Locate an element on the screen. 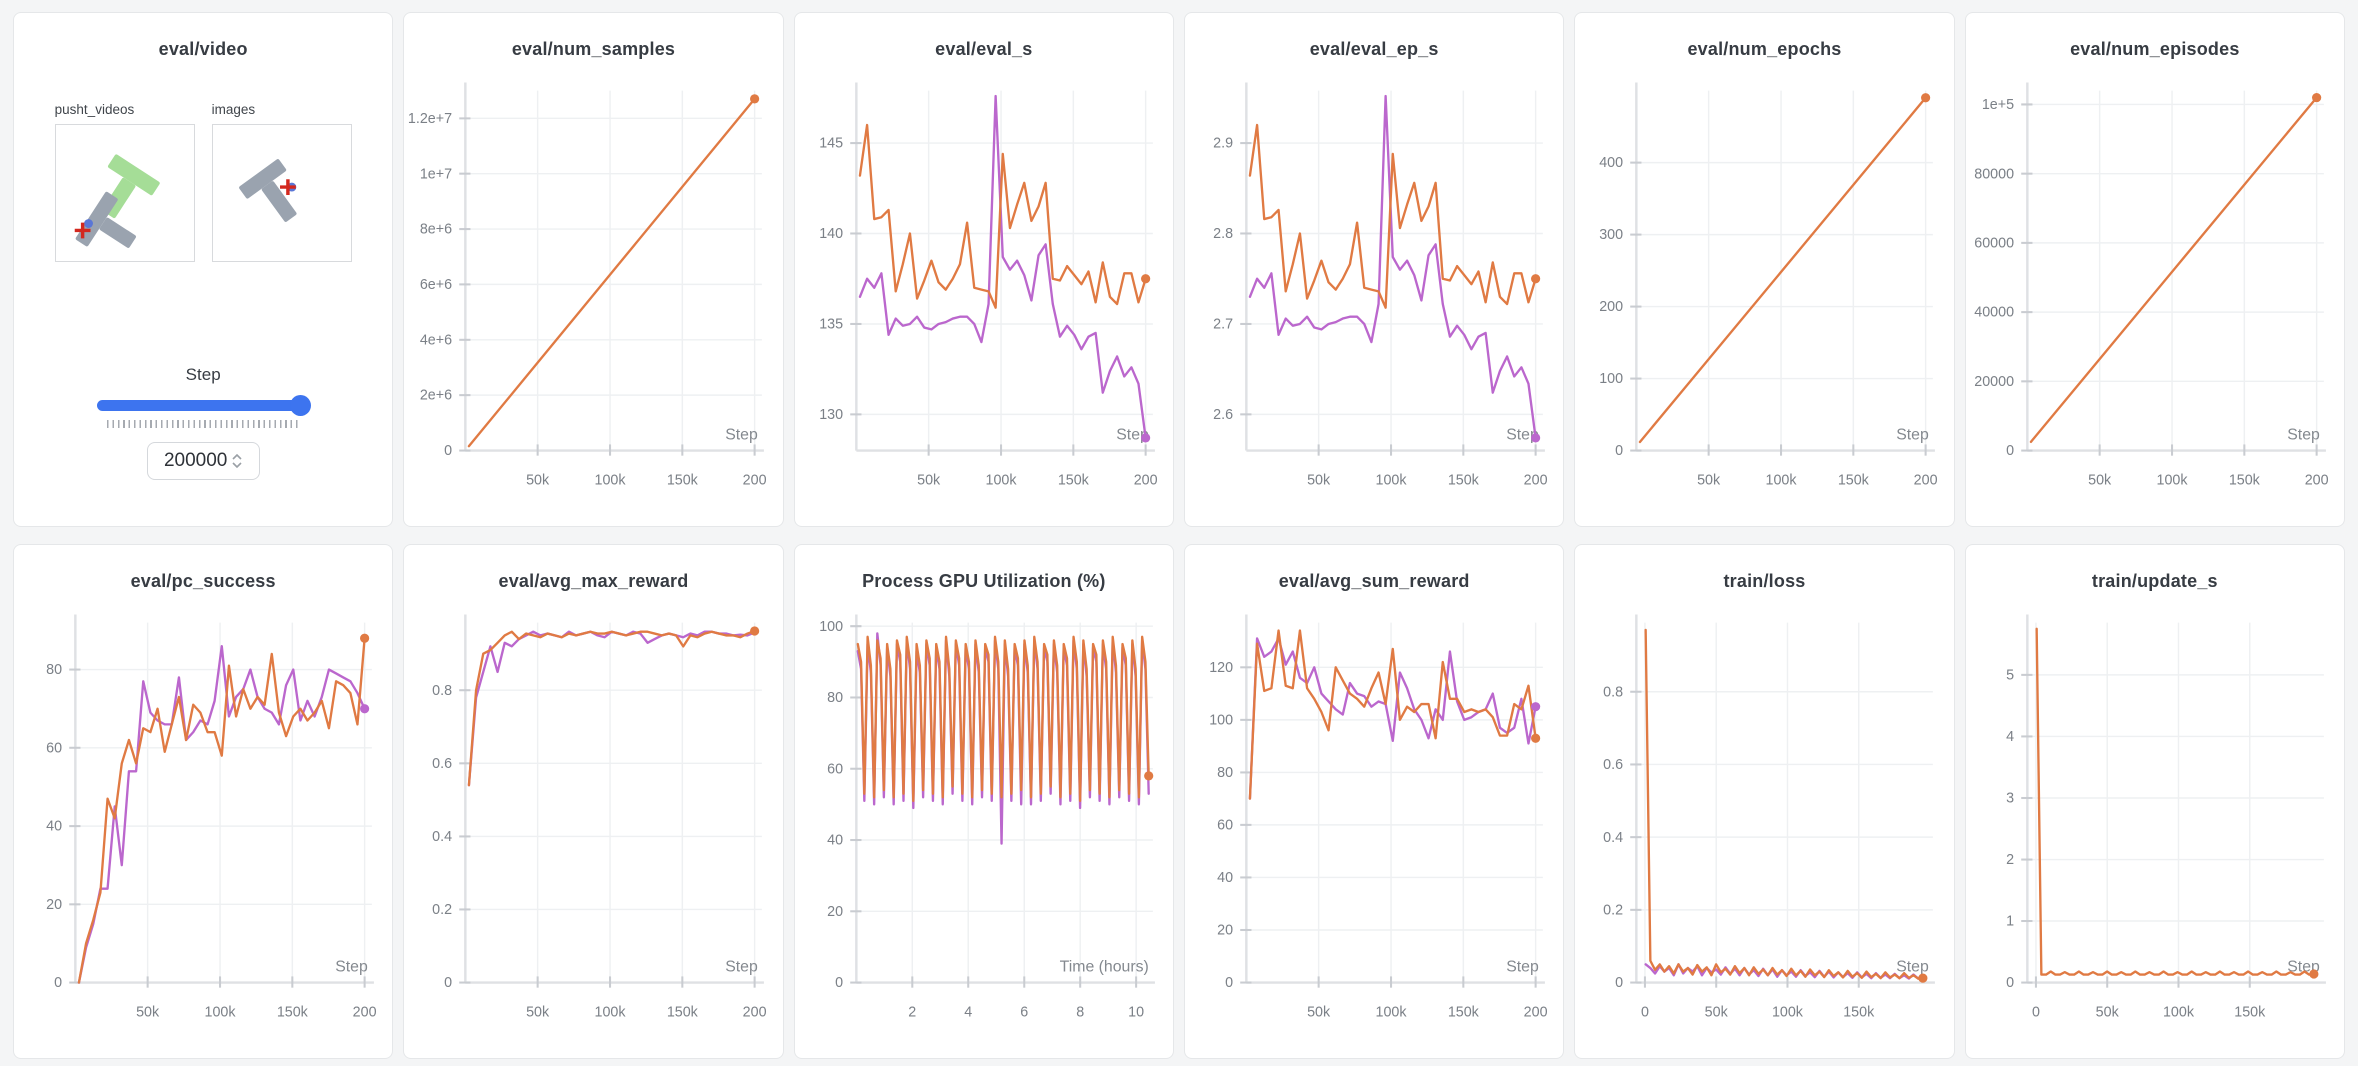 The image size is (2358, 1066). video-thumbnail-pusht is located at coordinates (124, 193).